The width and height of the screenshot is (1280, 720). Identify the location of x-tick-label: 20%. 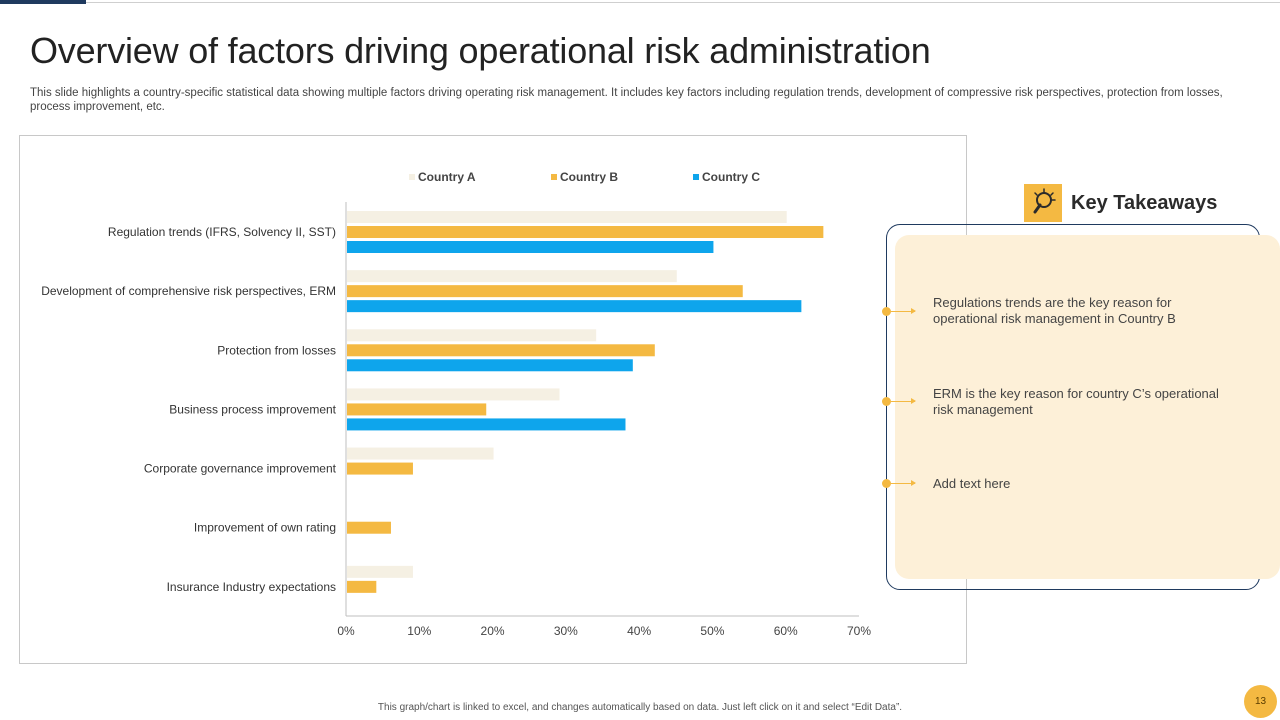
(493, 631).